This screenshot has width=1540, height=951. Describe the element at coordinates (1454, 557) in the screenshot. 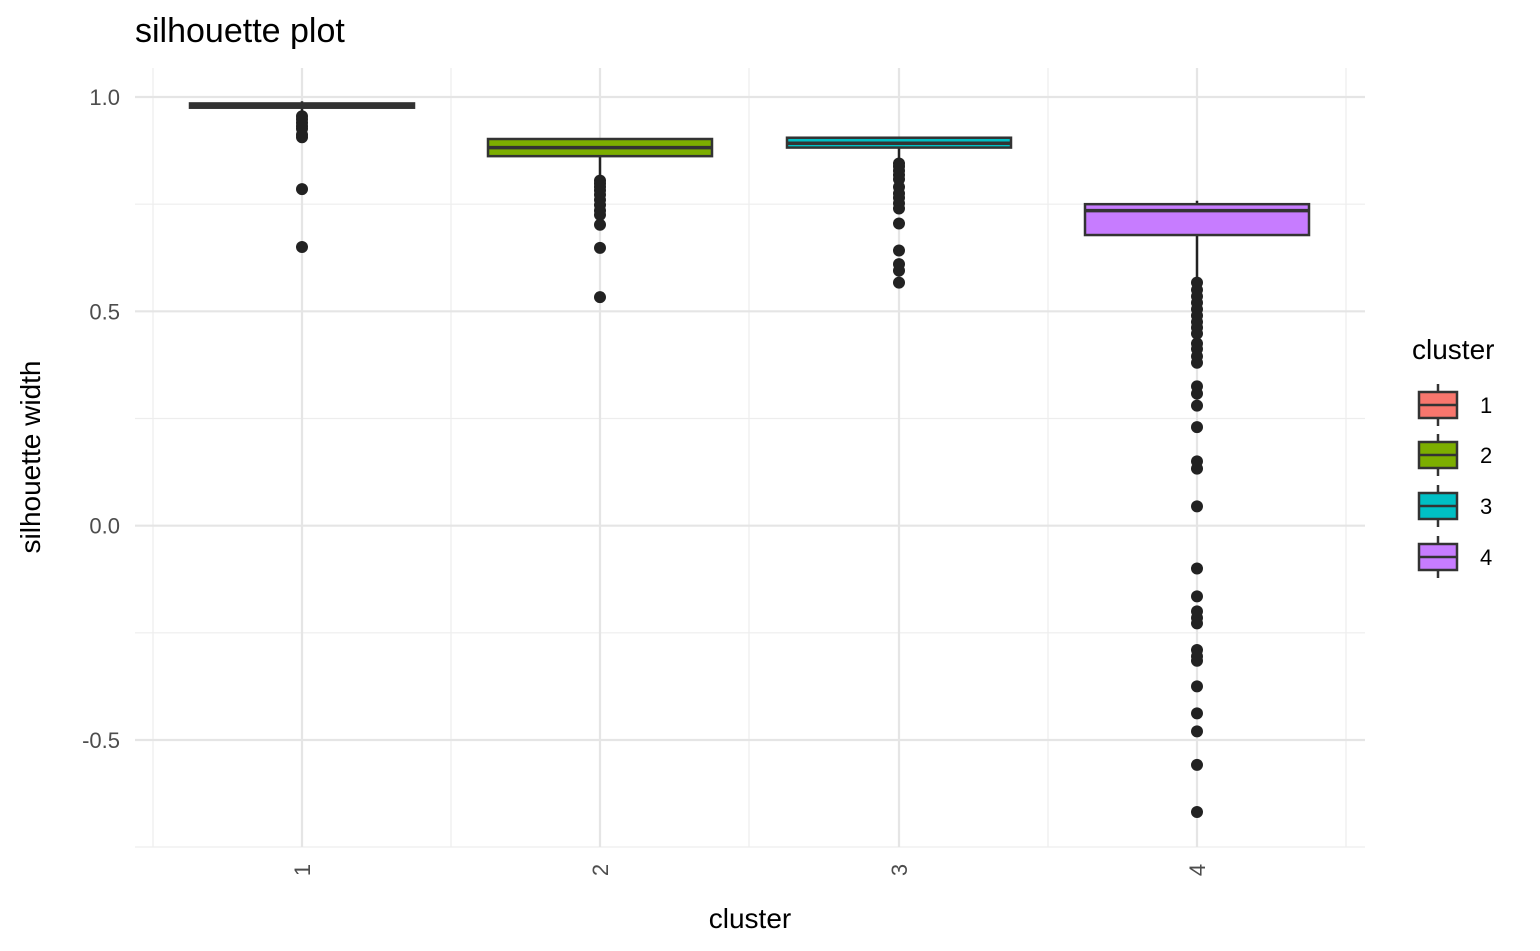

I see `legend-item-4: 4` at that location.